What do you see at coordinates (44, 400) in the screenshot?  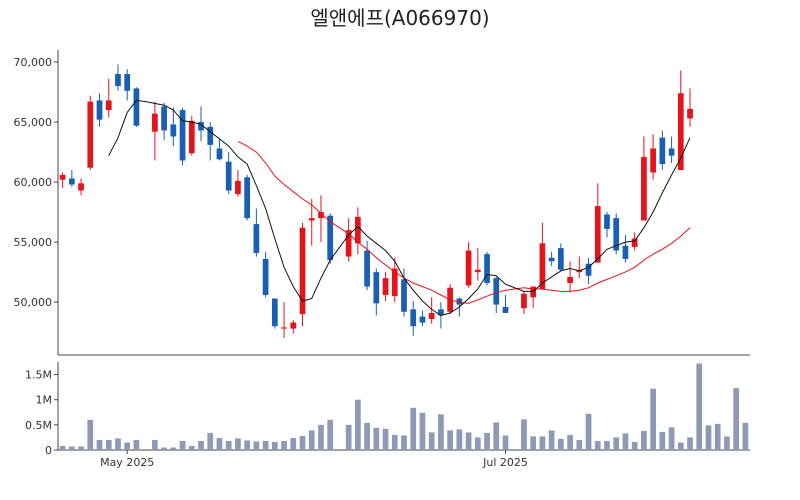 I see `volume-tick-label: 1M` at bounding box center [44, 400].